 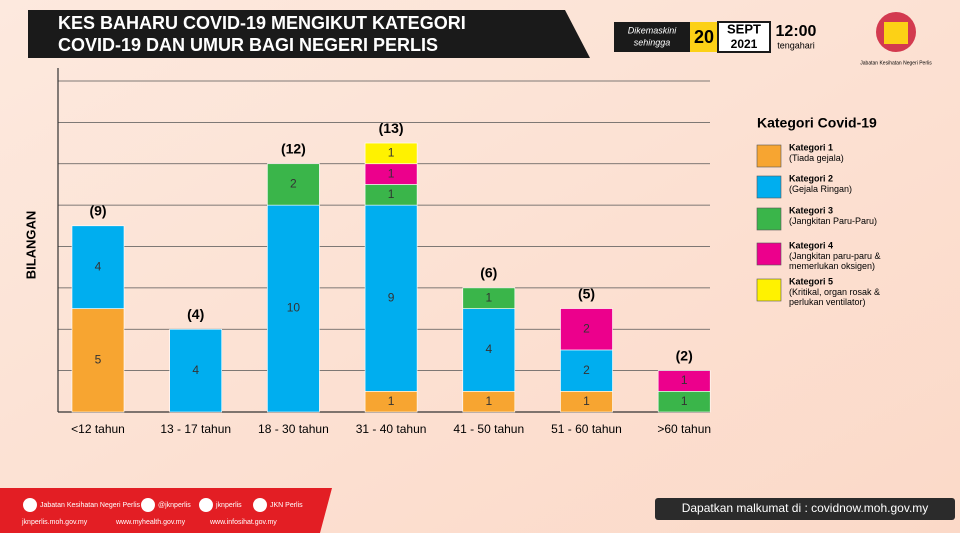 What do you see at coordinates (811, 281) in the screenshot?
I see `legend-label: Kategori 5` at bounding box center [811, 281].